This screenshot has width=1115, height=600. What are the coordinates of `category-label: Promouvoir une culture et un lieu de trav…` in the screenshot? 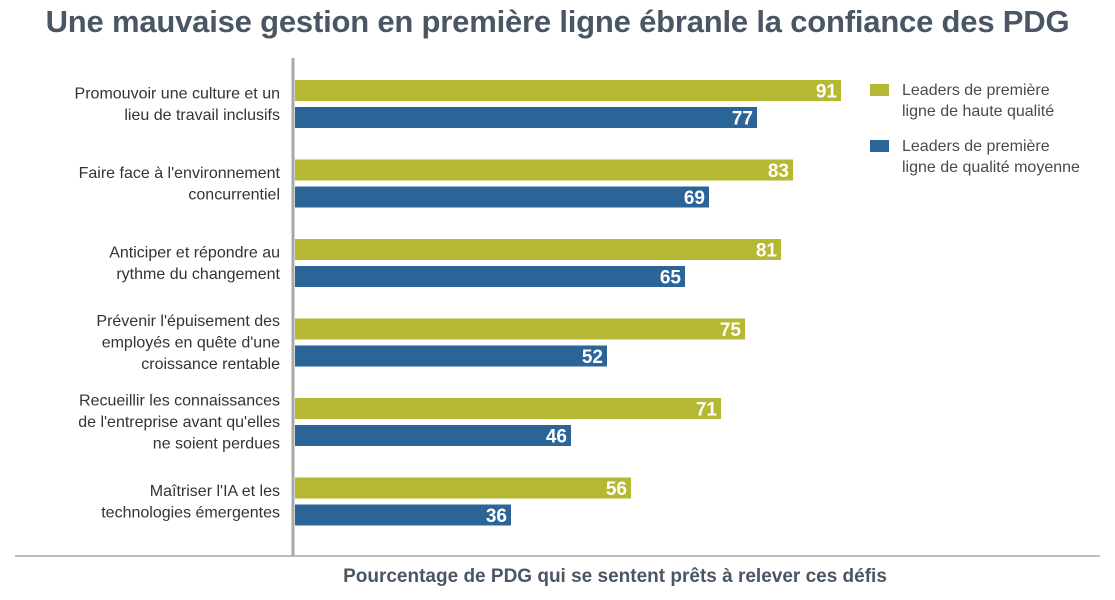 It's located at (177, 104).